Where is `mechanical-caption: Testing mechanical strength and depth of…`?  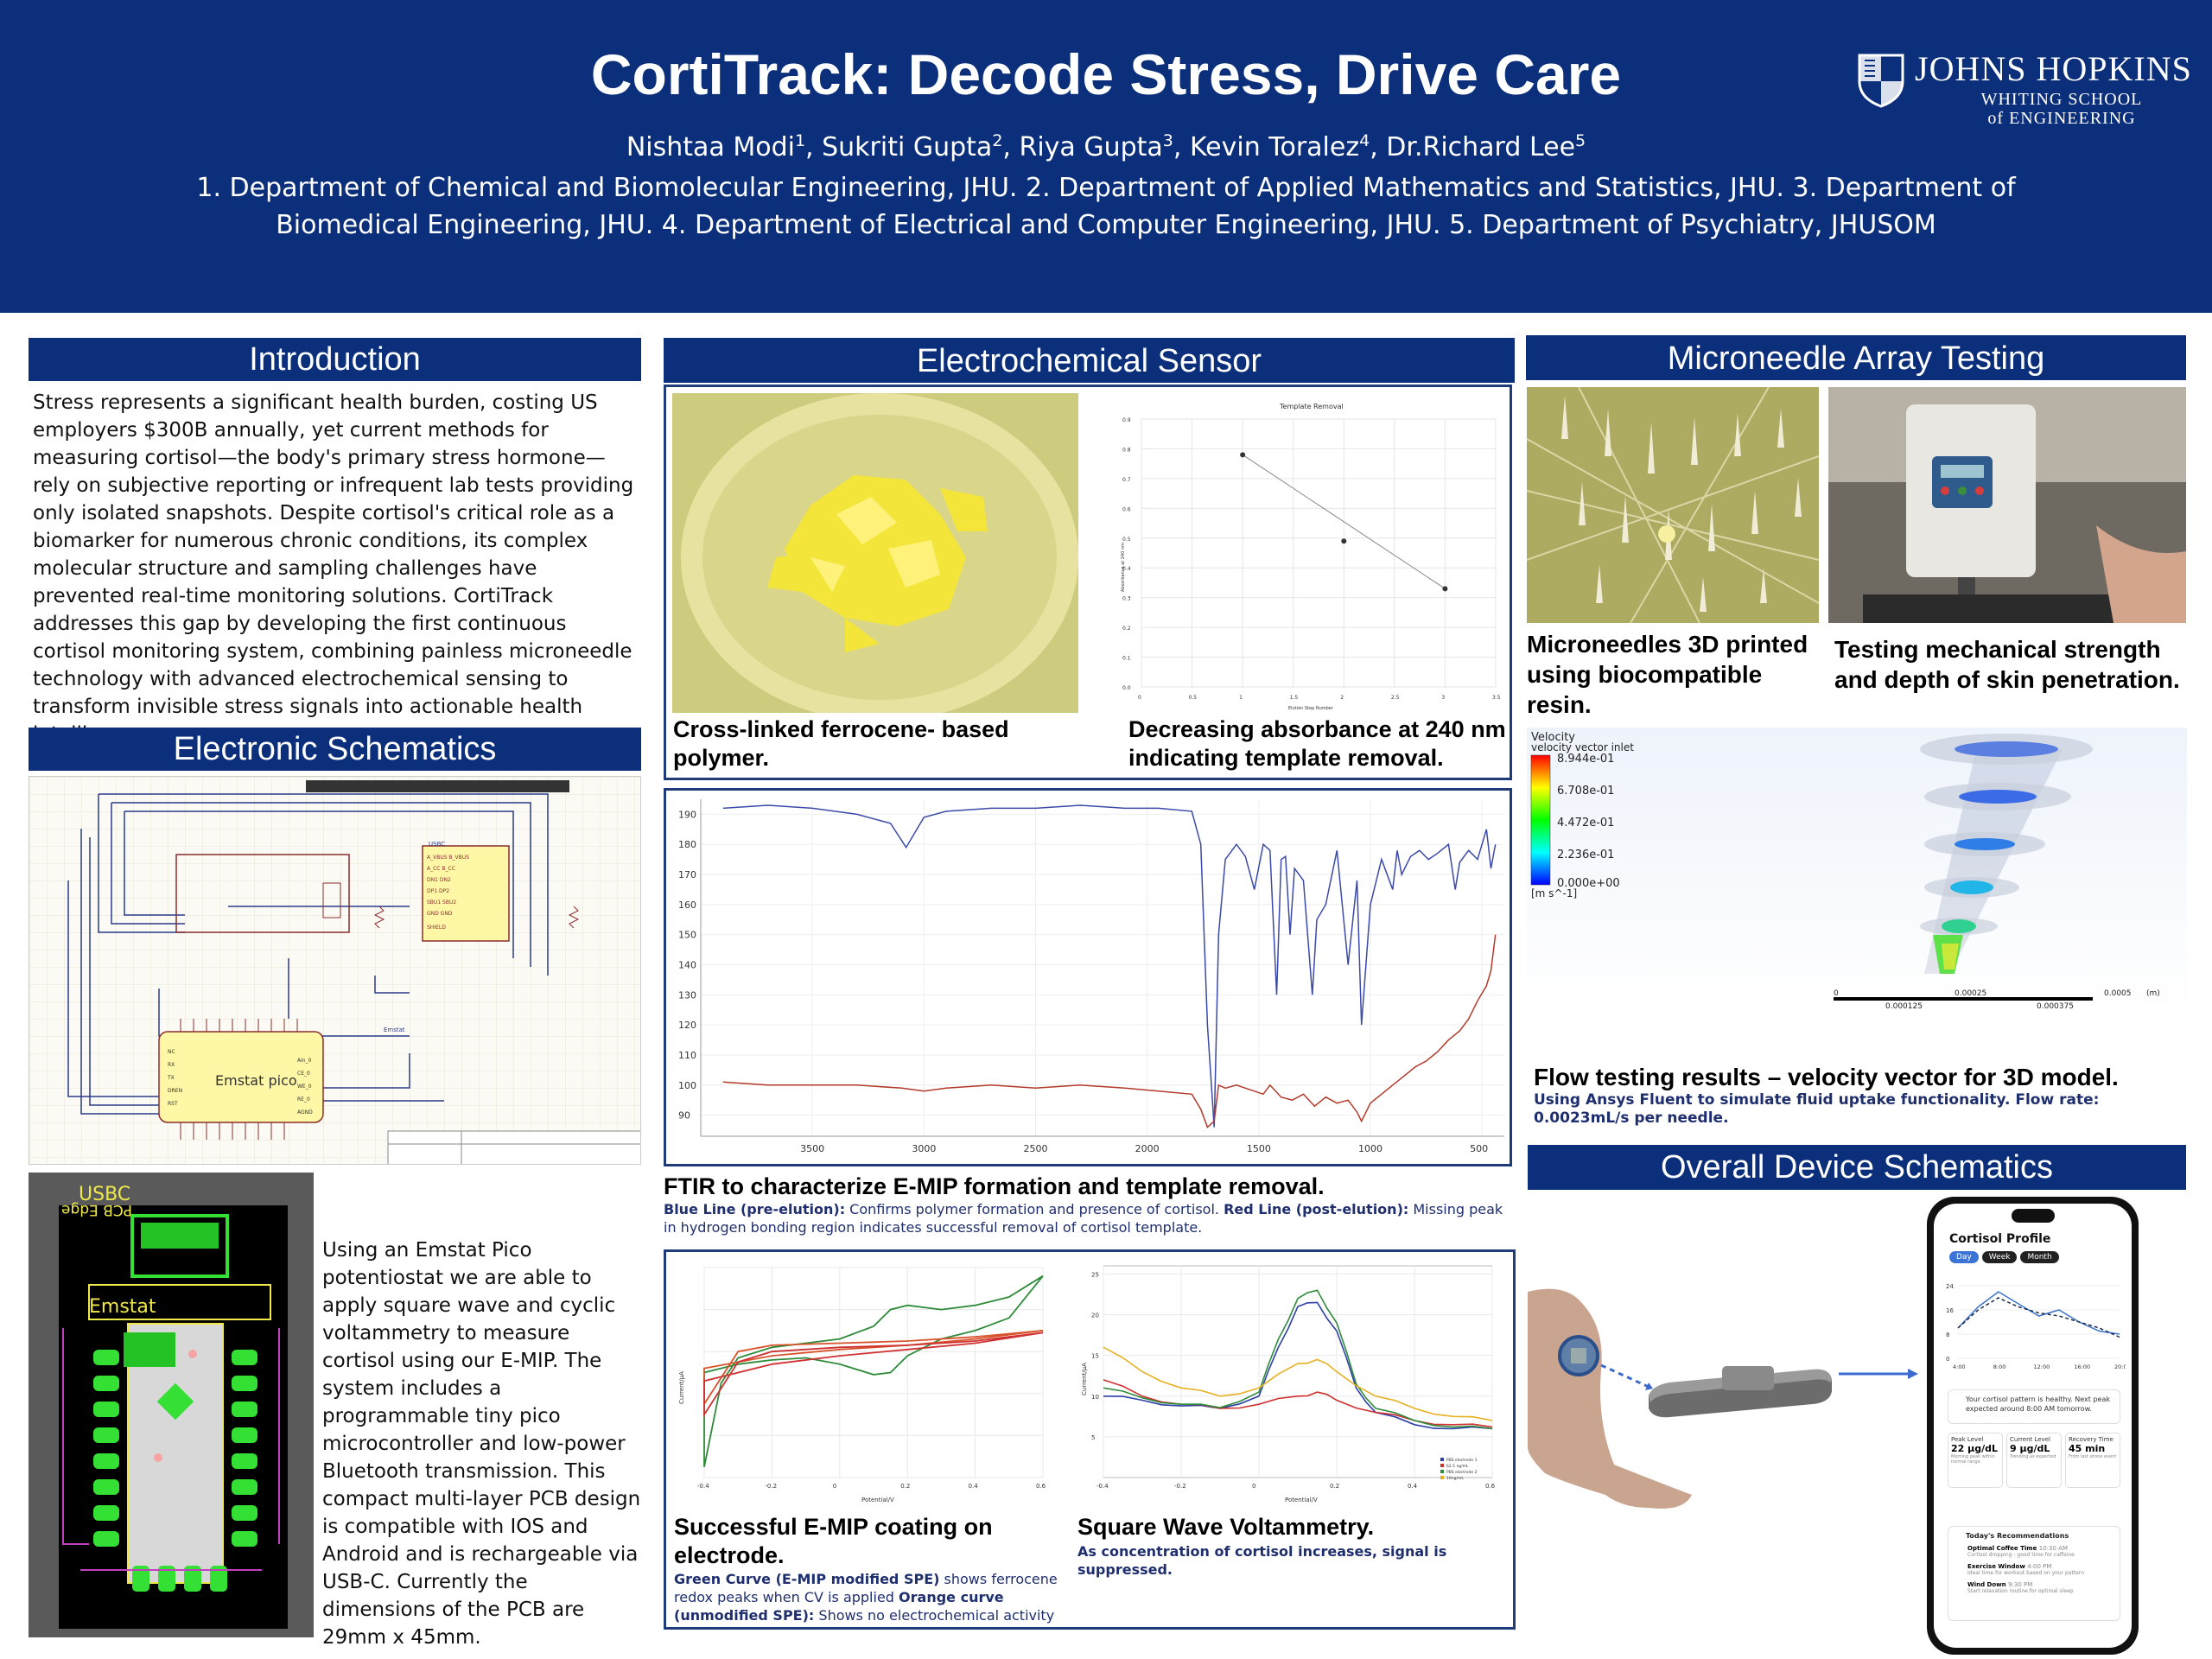 mechanical-caption: Testing mechanical strength and depth of… is located at coordinates (2007, 664).